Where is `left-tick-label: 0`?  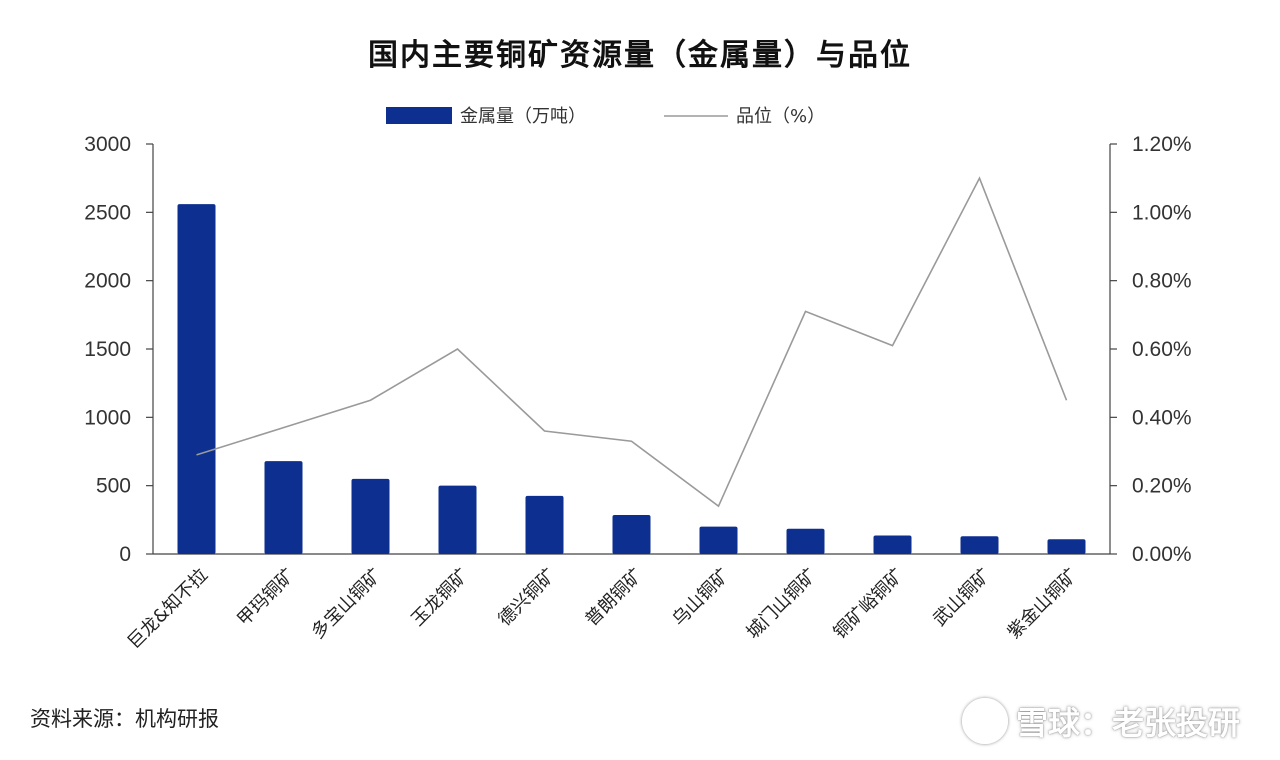
left-tick-label: 0 is located at coordinates (125, 554).